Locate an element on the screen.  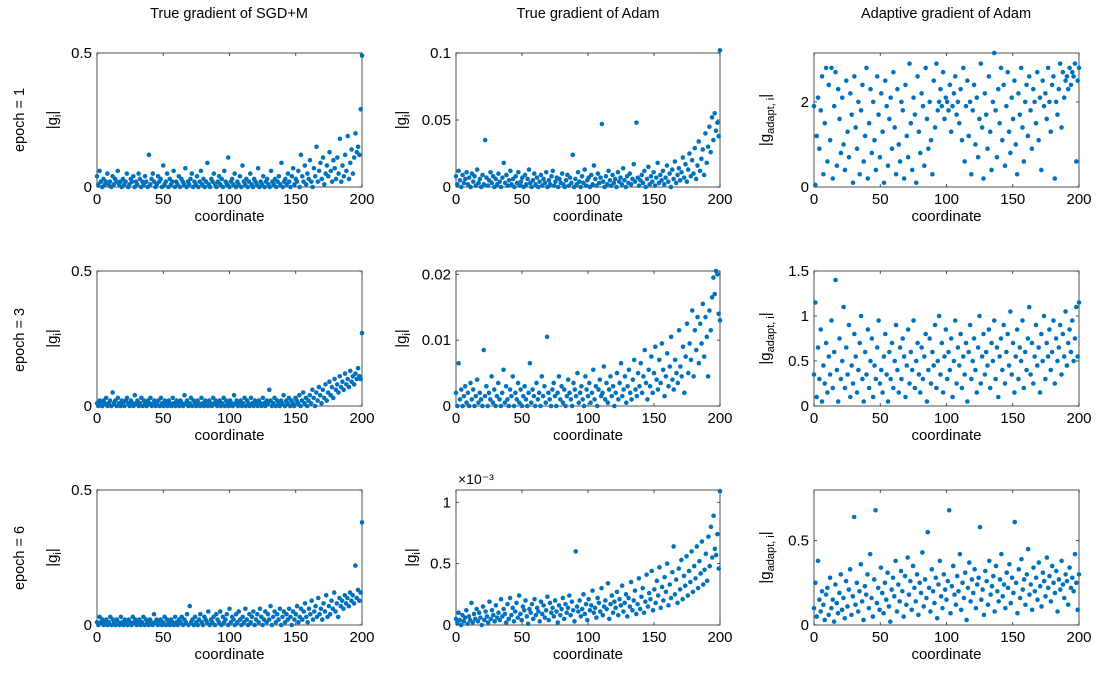
row-label-epoch-6: epoch = 6 is located at coordinates (20, 558).